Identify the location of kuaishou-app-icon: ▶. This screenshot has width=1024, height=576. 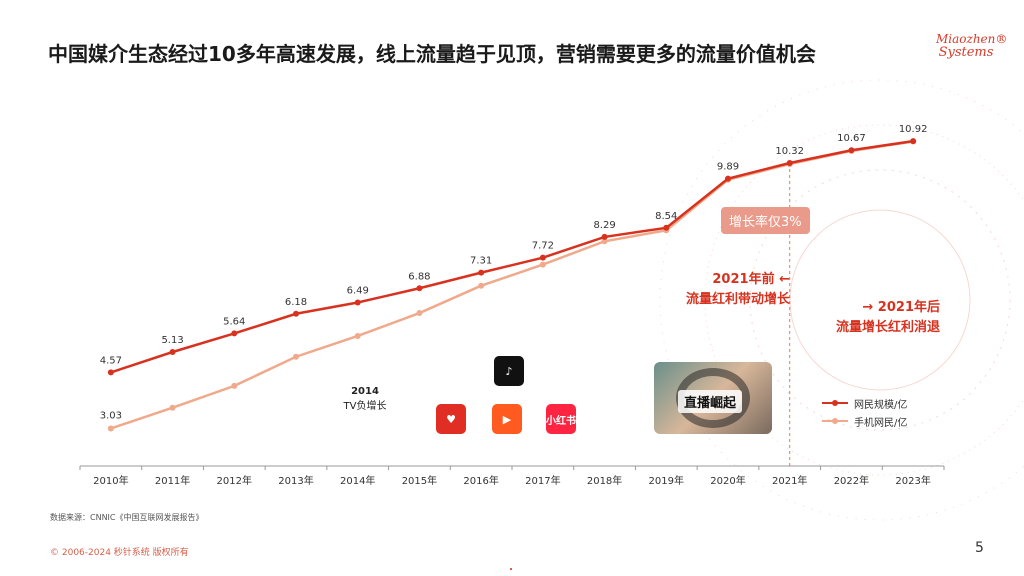
(507, 419).